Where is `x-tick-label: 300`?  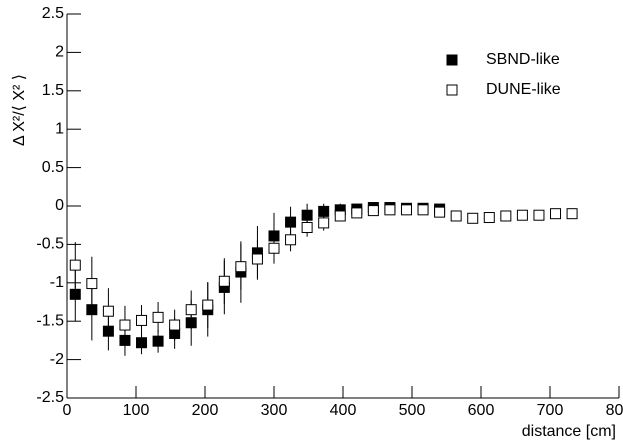 x-tick-label: 300 is located at coordinates (274, 410).